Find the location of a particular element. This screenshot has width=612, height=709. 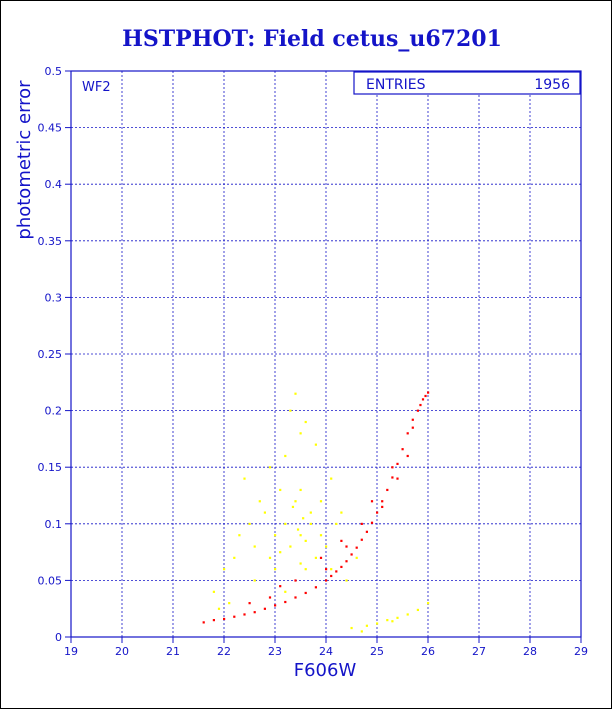

x-tick-label: 29 is located at coordinates (581, 651).